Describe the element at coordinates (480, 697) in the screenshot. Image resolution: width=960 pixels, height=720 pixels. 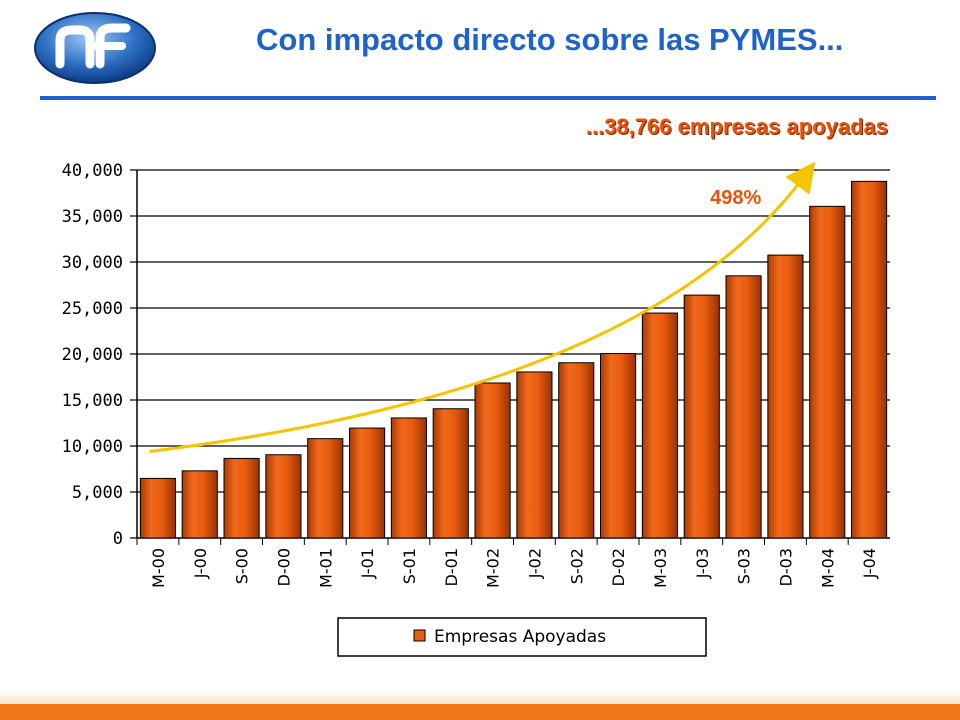
I see `footer-gradient` at that location.